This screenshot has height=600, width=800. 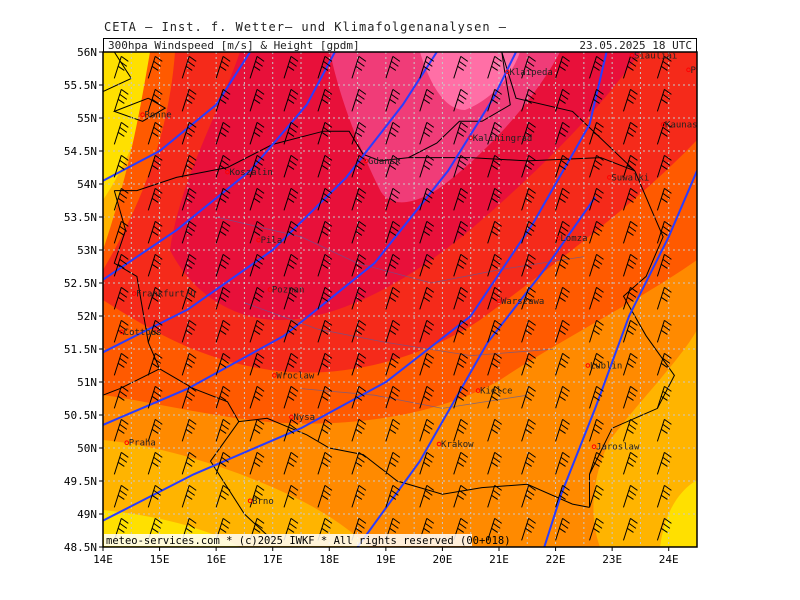 What do you see at coordinates (80, 415) in the screenshot?
I see `lat-tick-label: 50.5N` at bounding box center [80, 415].